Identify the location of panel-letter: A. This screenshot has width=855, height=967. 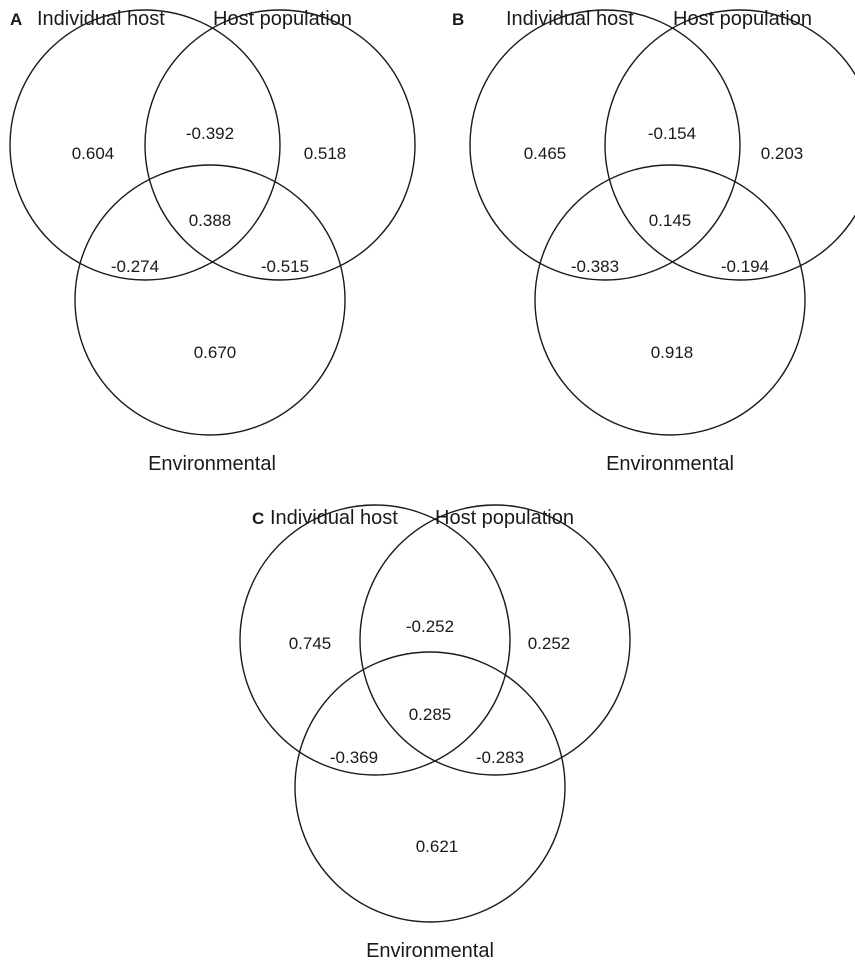
(16, 19).